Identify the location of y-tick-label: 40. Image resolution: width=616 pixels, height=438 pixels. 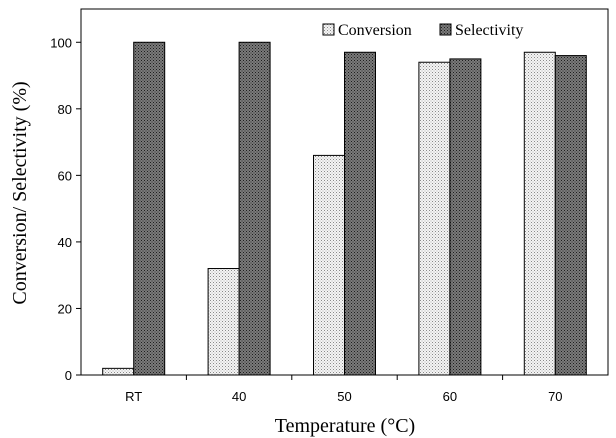
(65, 242).